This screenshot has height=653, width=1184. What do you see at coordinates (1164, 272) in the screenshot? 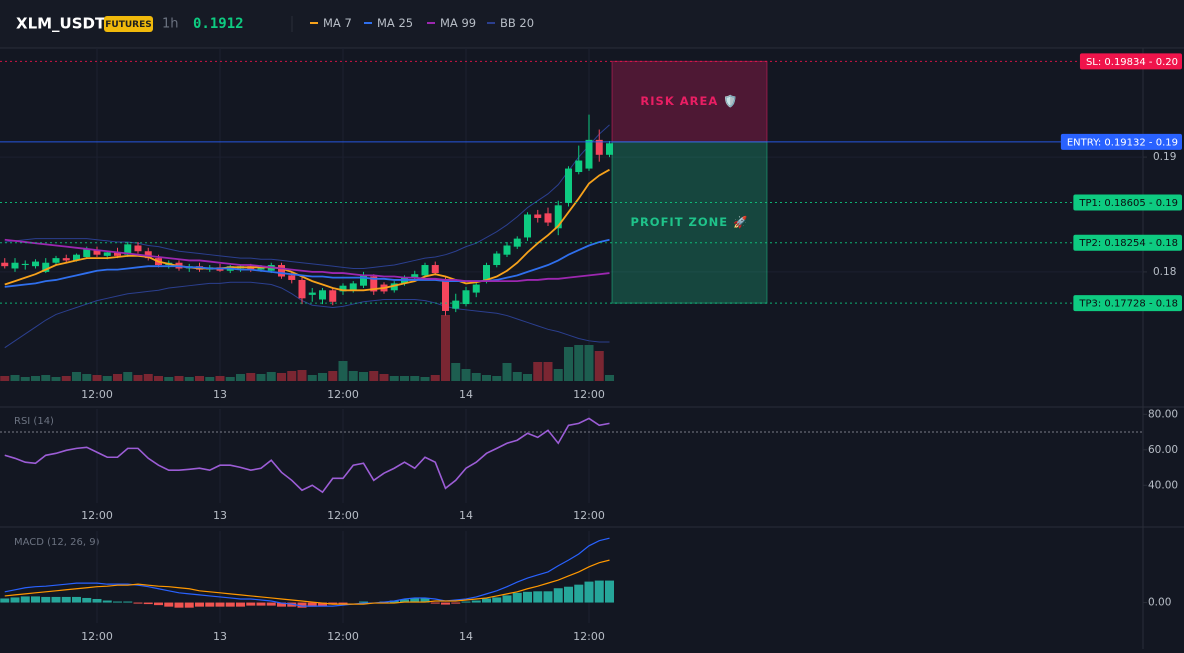
I see `y-tick-label: 0.18` at bounding box center [1164, 272].